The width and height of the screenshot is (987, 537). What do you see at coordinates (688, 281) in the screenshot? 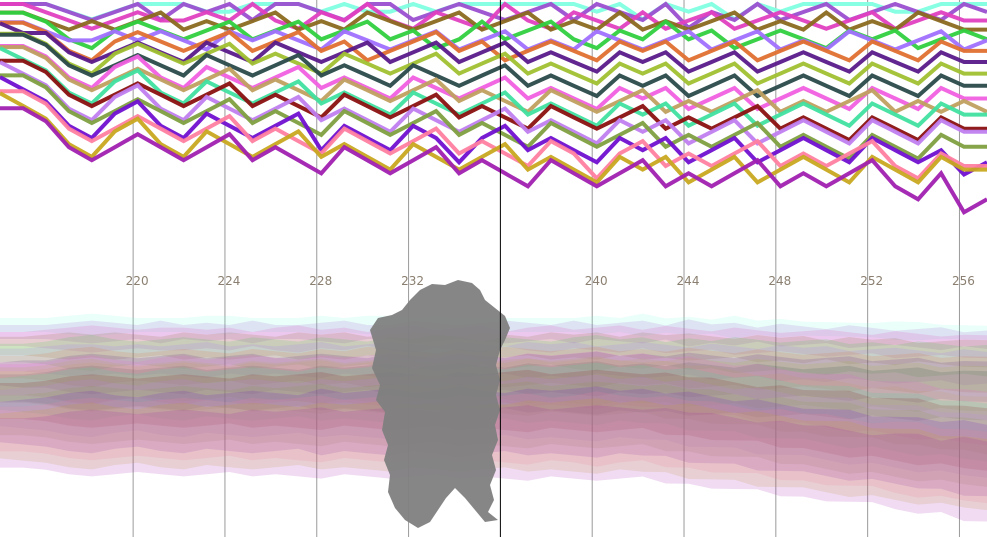
I see `x-tick-label: 244` at bounding box center [688, 281].